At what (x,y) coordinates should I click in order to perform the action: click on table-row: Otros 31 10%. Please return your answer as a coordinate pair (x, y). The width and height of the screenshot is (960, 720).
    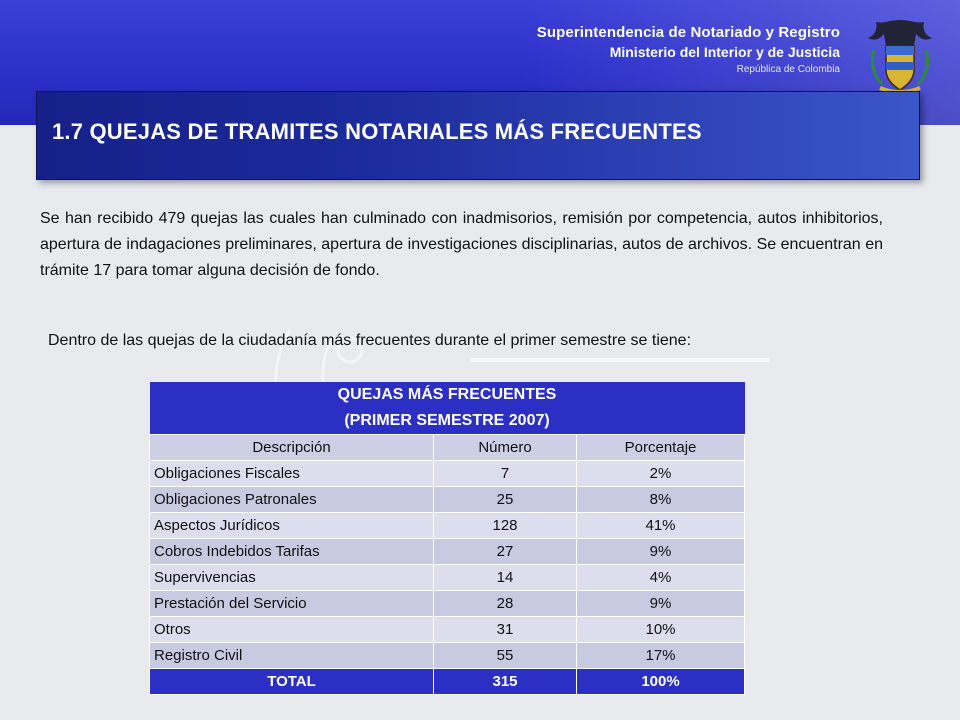
    Looking at the image, I should click on (447, 629).